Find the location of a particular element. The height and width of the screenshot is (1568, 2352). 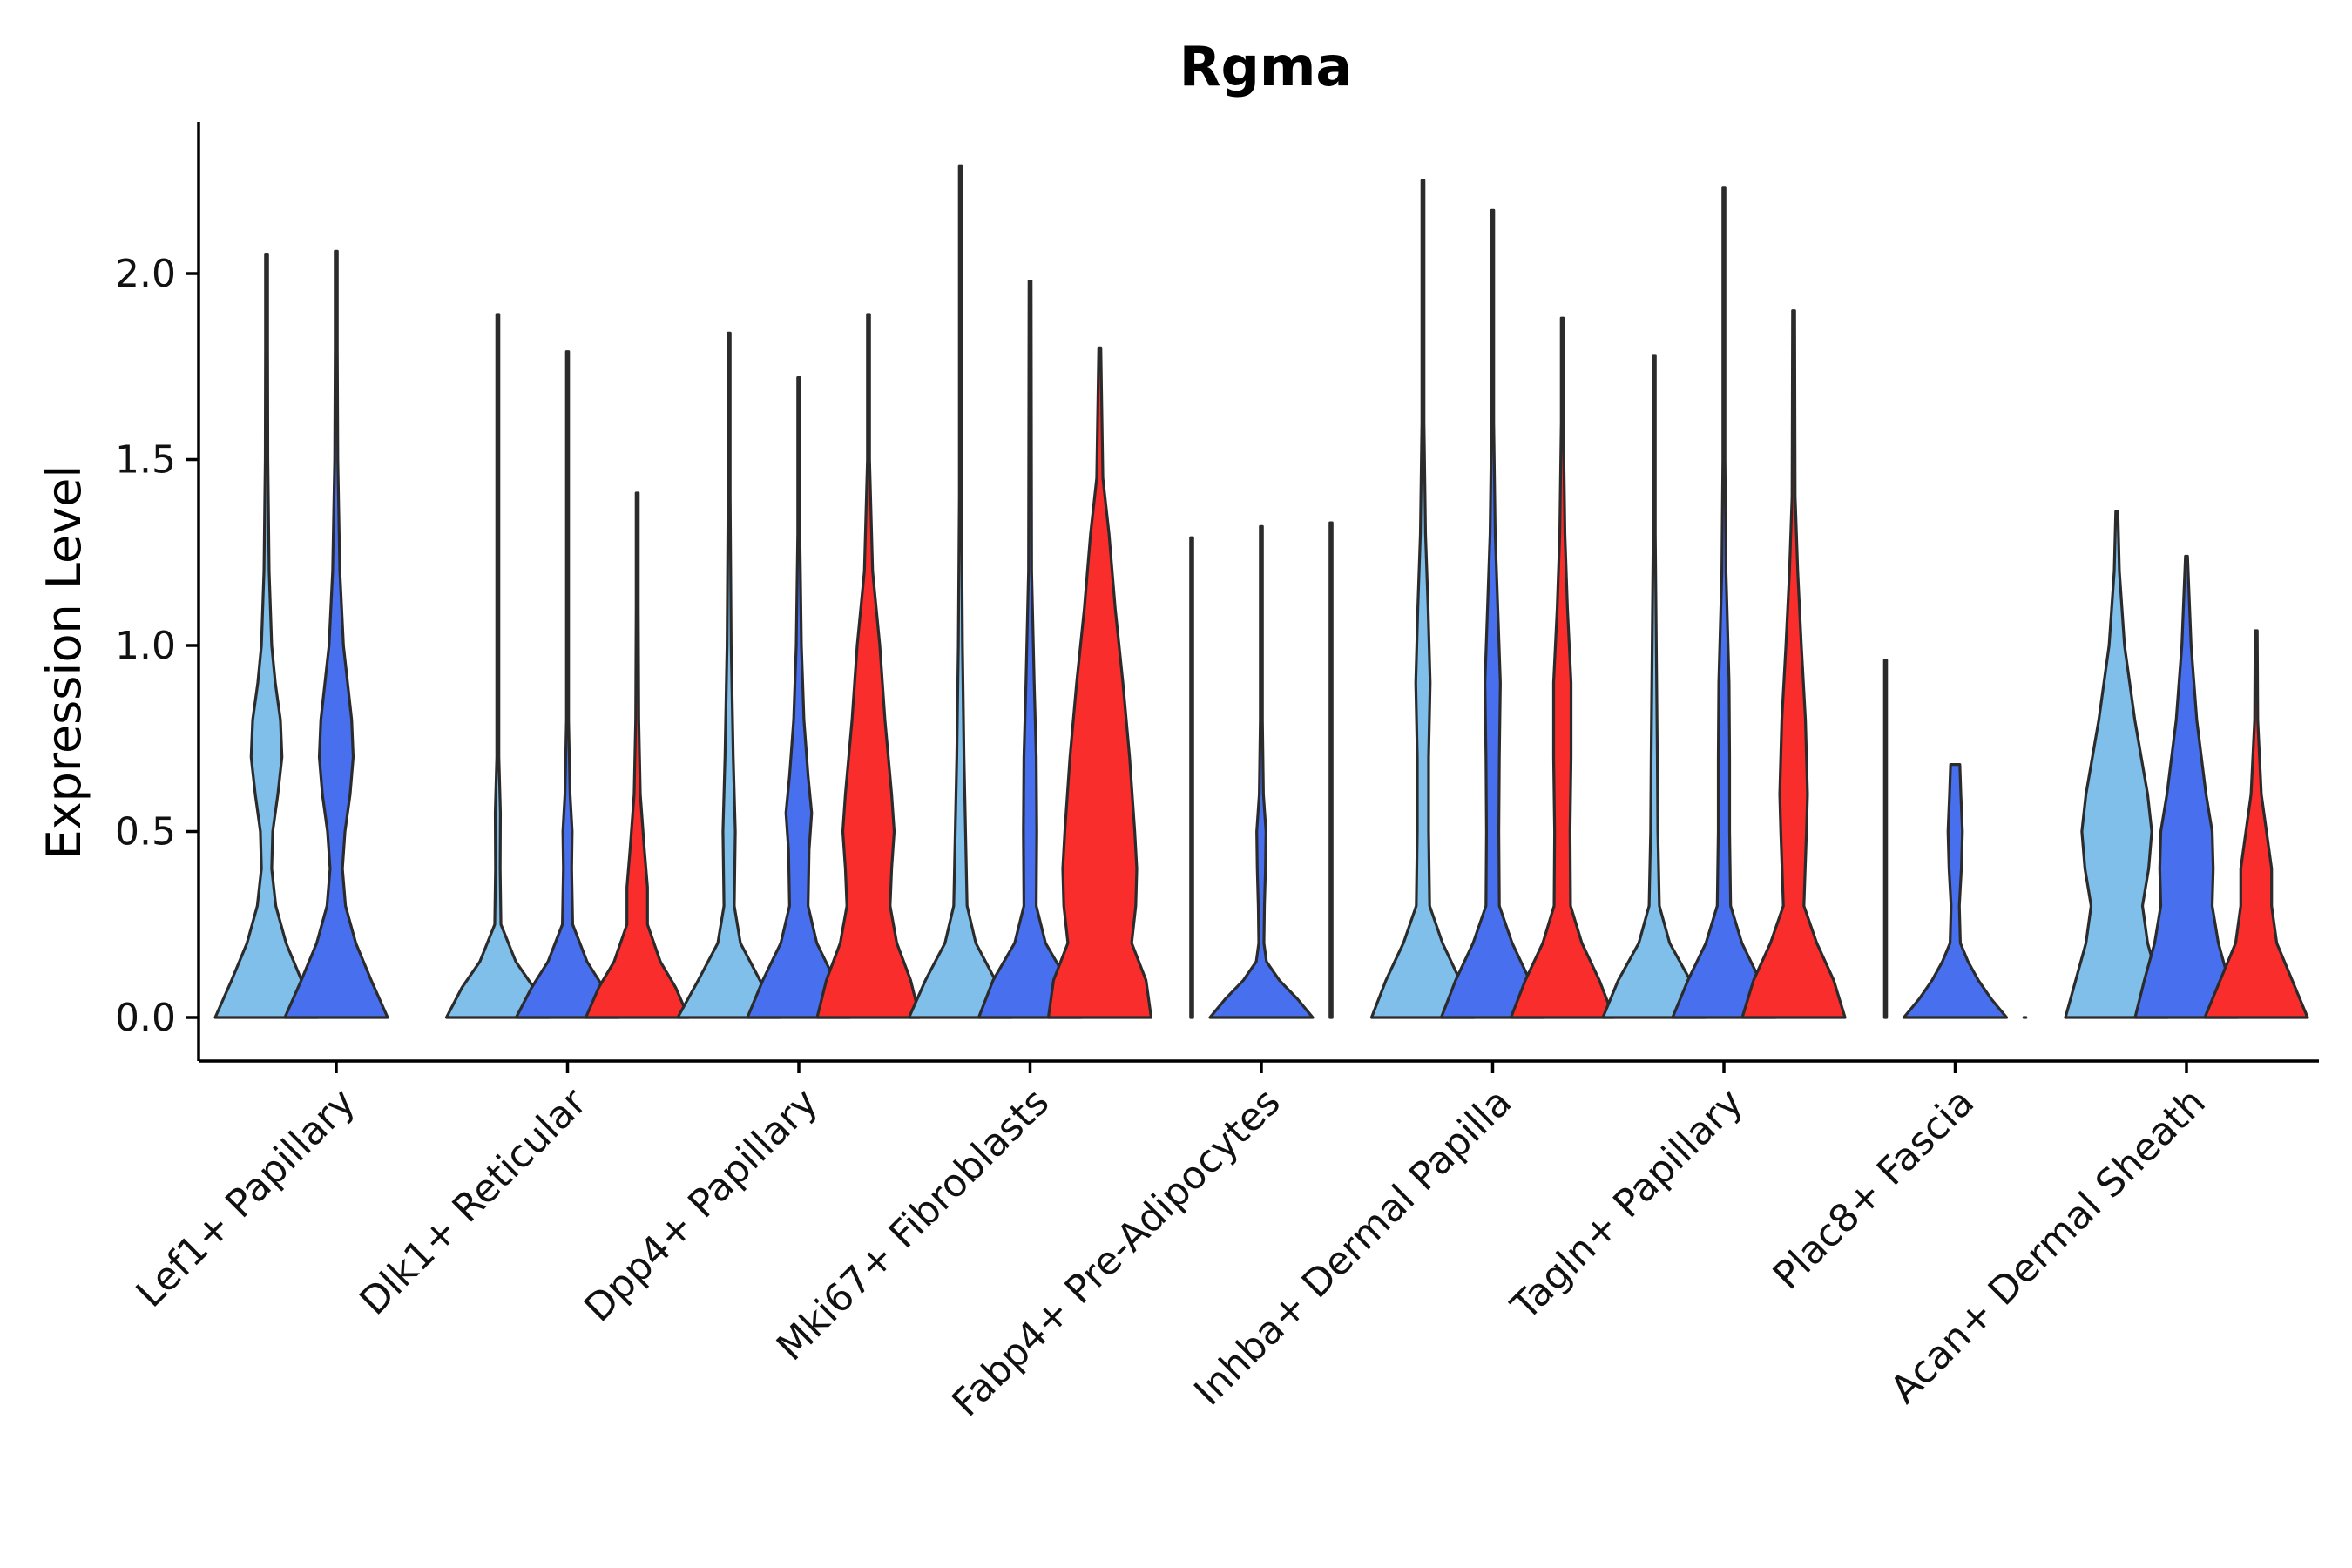

x-tick-label-6: Tagln+ Papillary is located at coordinates (1627, 1204).